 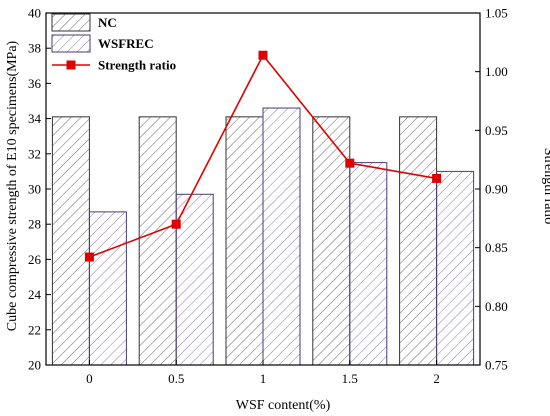 I want to click on y2-tick-label: 0.95, so click(x=496, y=130).